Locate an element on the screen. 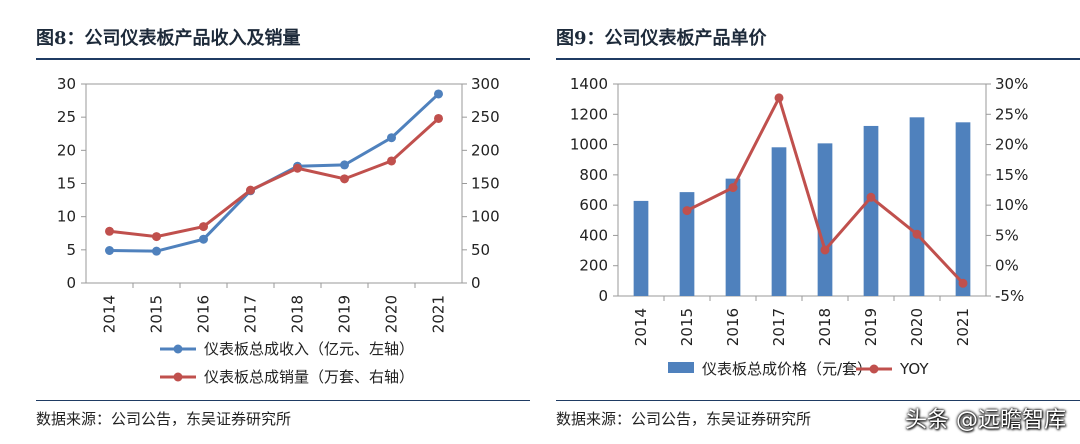  y-left-tick-label: 30 is located at coordinates (66, 84).